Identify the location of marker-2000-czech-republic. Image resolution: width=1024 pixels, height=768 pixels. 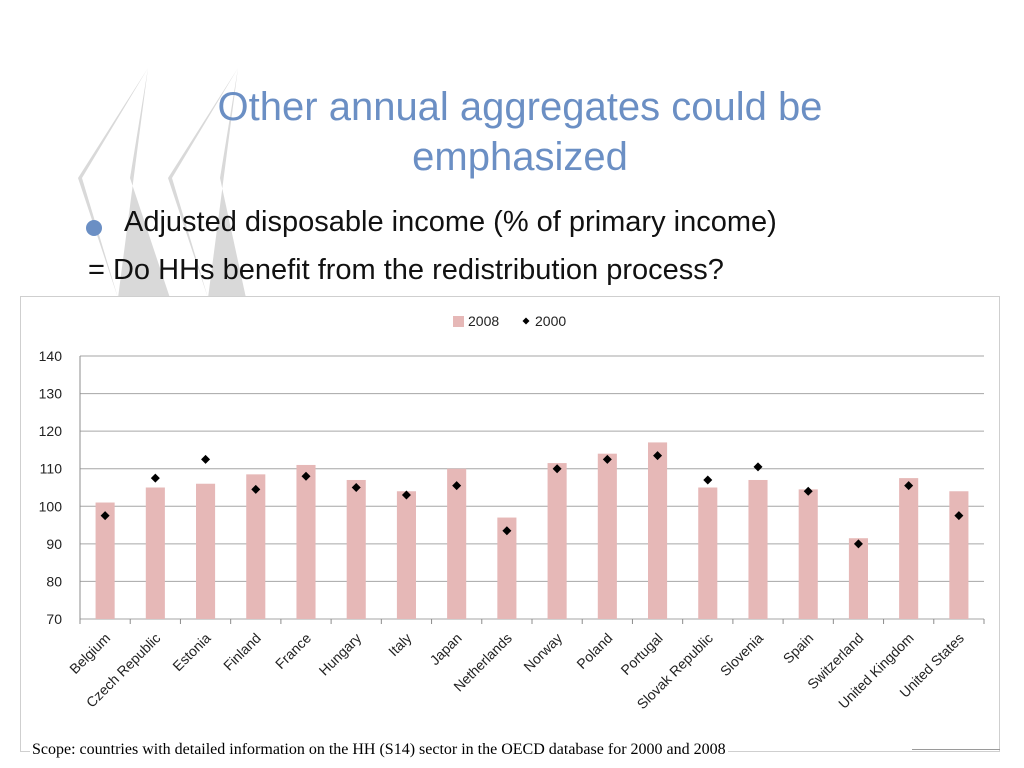
(155, 478).